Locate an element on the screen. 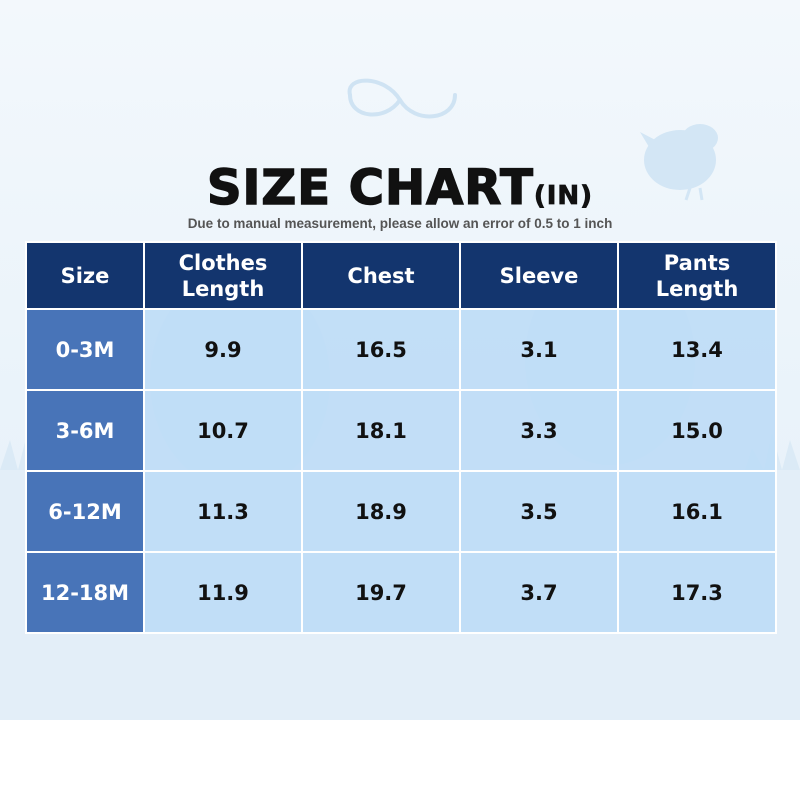 The image size is (800, 800). header-pants-length: Pants Length is located at coordinates (697, 275).